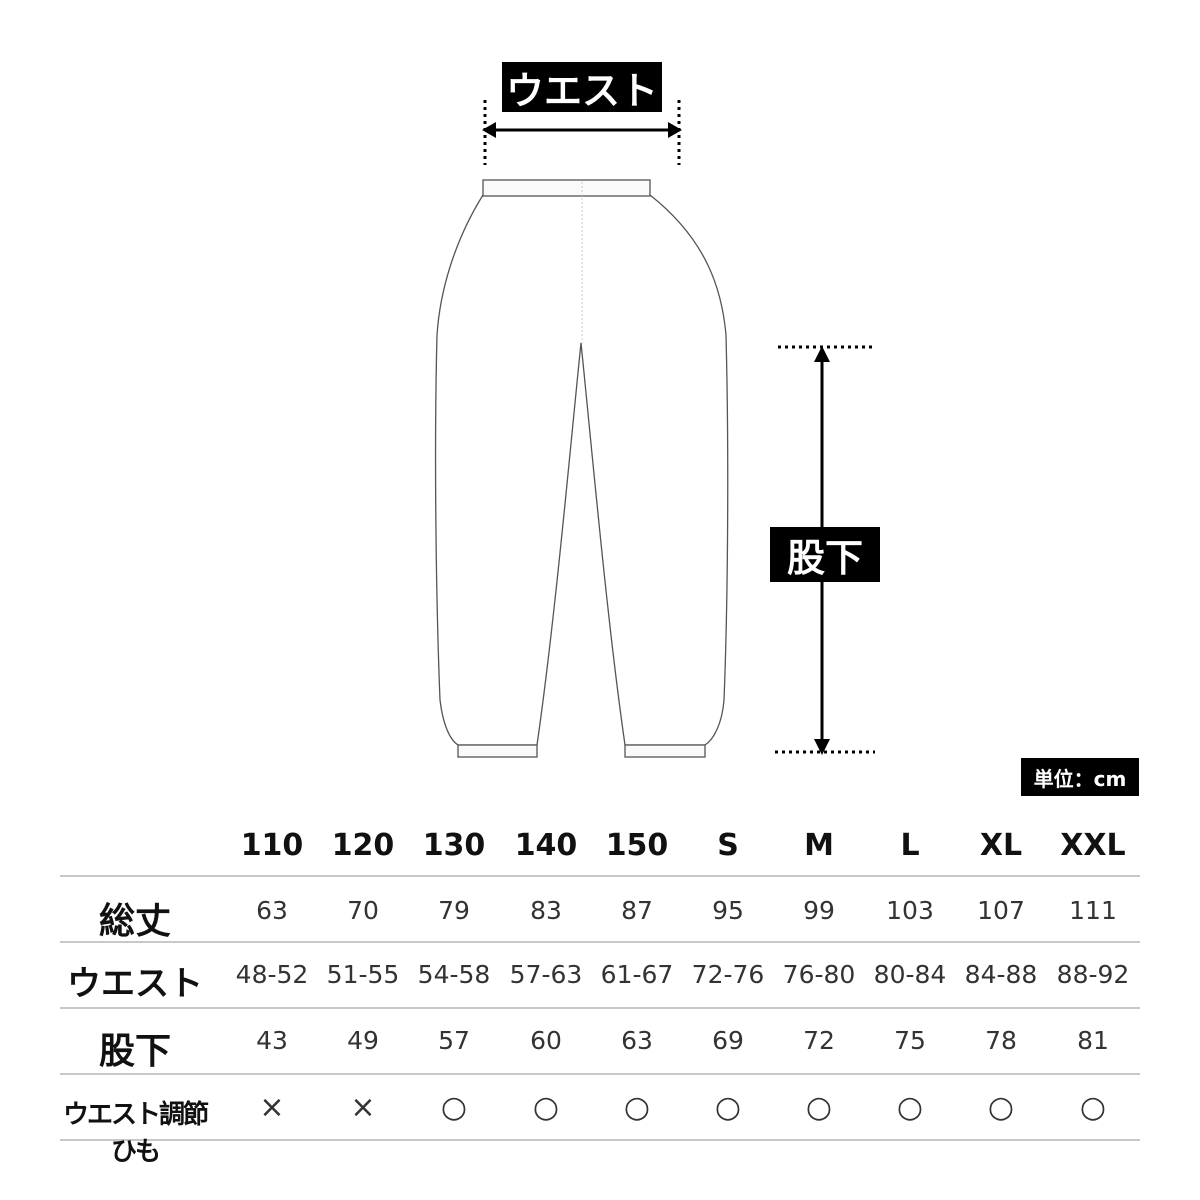  I want to click on table-cell: 87, so click(637, 910).